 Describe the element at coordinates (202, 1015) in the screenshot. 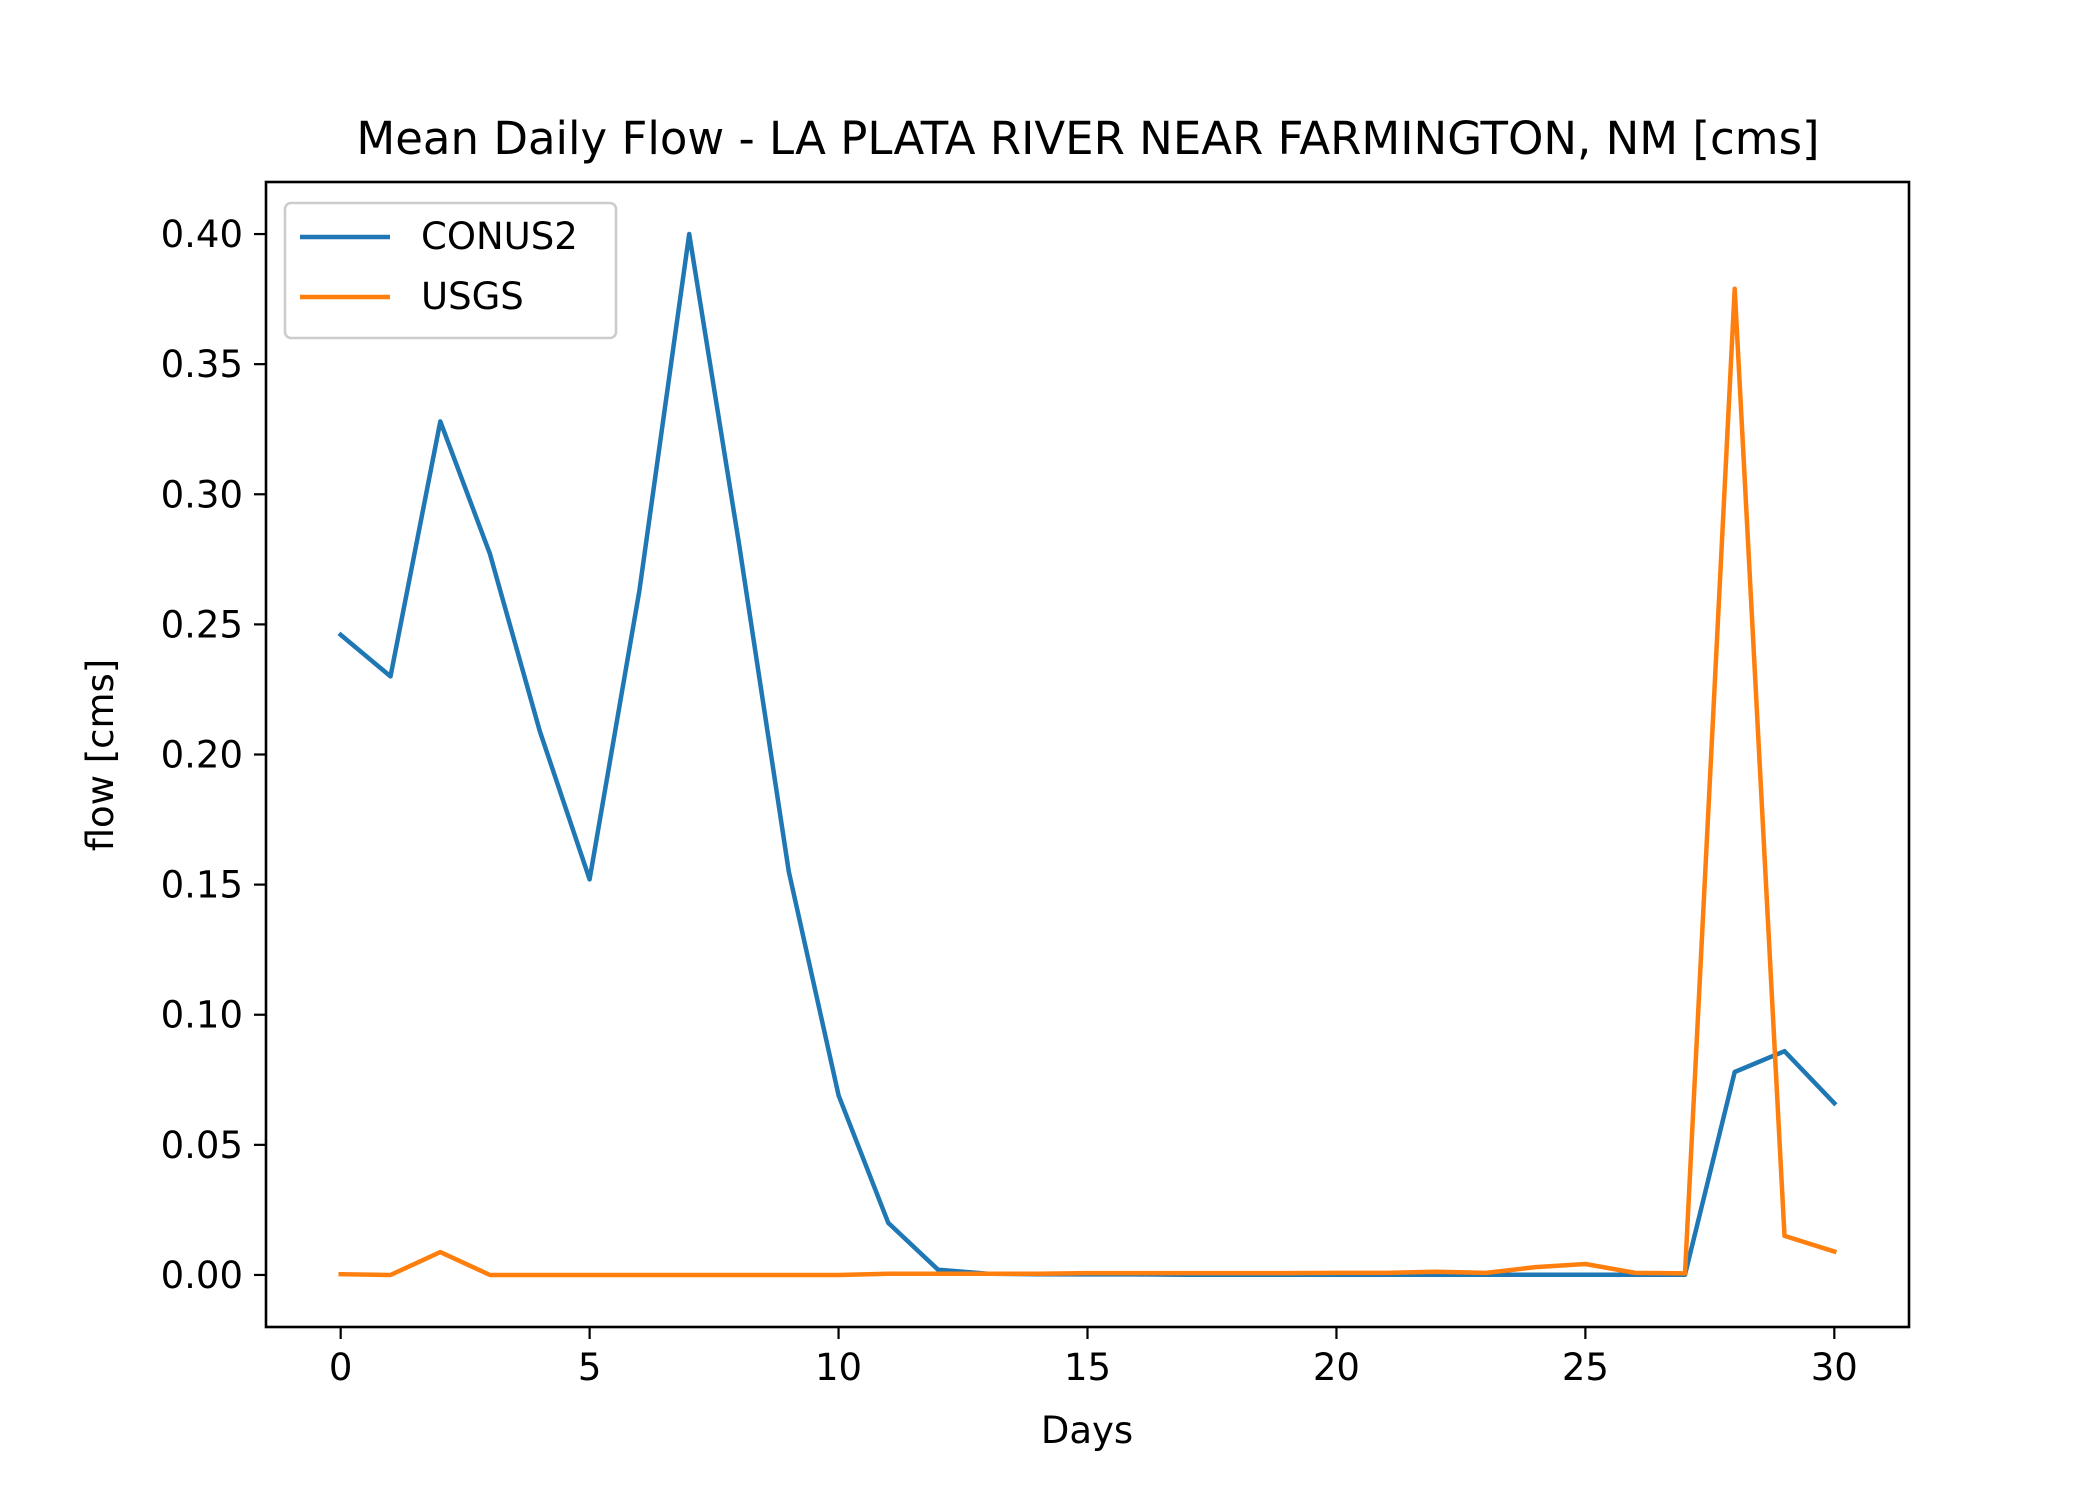

I see `y-tick-label: 0.10` at that location.